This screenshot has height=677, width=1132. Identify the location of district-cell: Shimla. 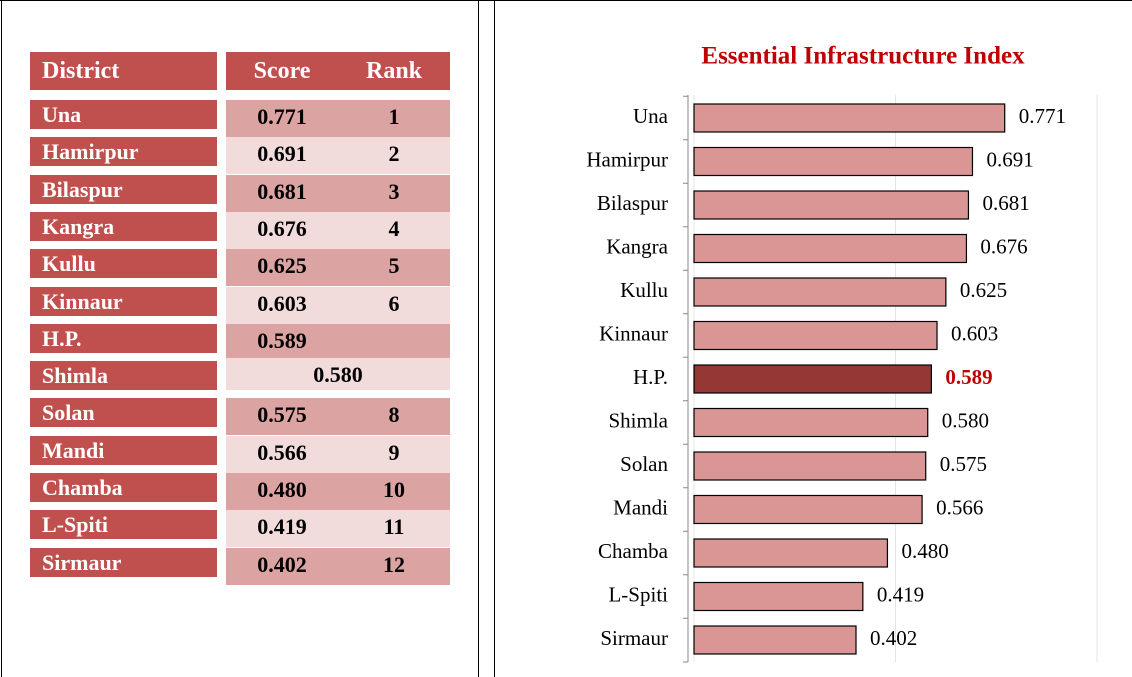
(123, 376).